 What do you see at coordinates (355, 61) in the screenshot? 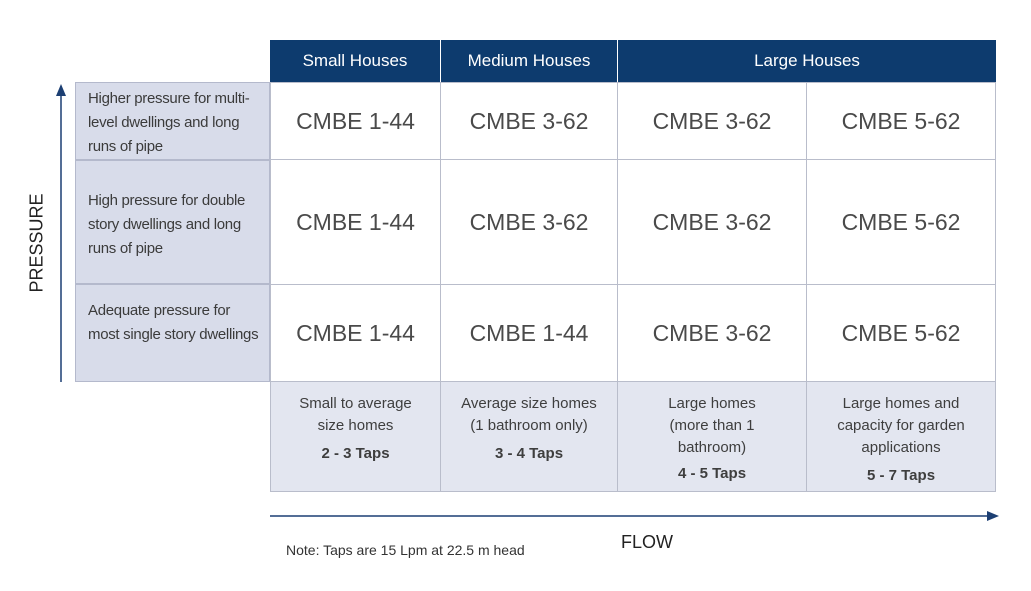
I see `header-small-houses: Small Houses` at bounding box center [355, 61].